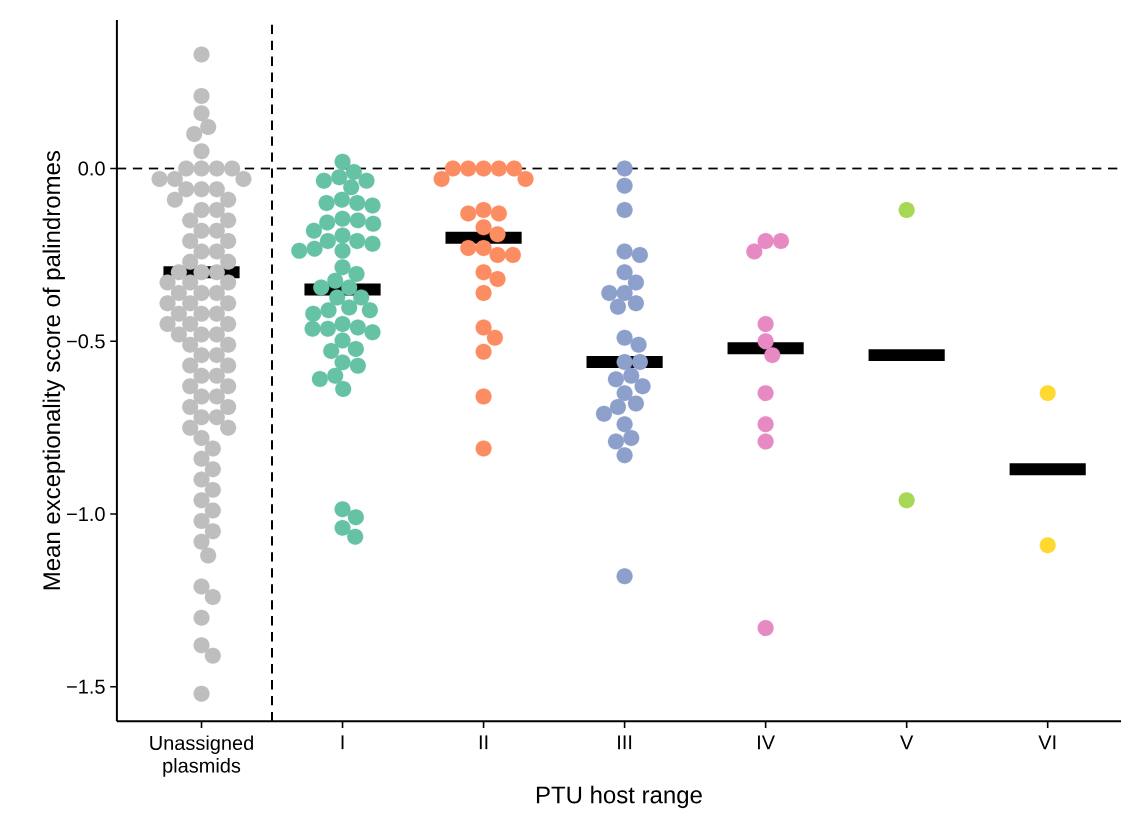 Image resolution: width=1122 pixels, height=824 pixels. What do you see at coordinates (907, 742) in the screenshot?
I see `x-tick-label: V` at bounding box center [907, 742].